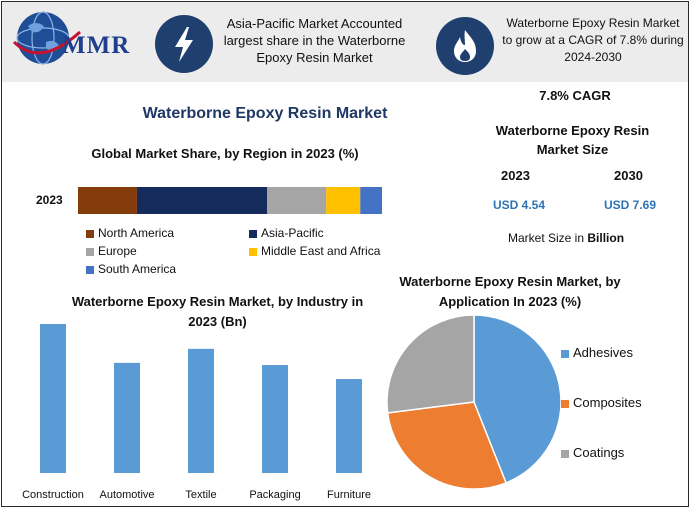  I want to click on market-size-title: Waterborne Epoxy Resin Market Size, so click(572, 140).